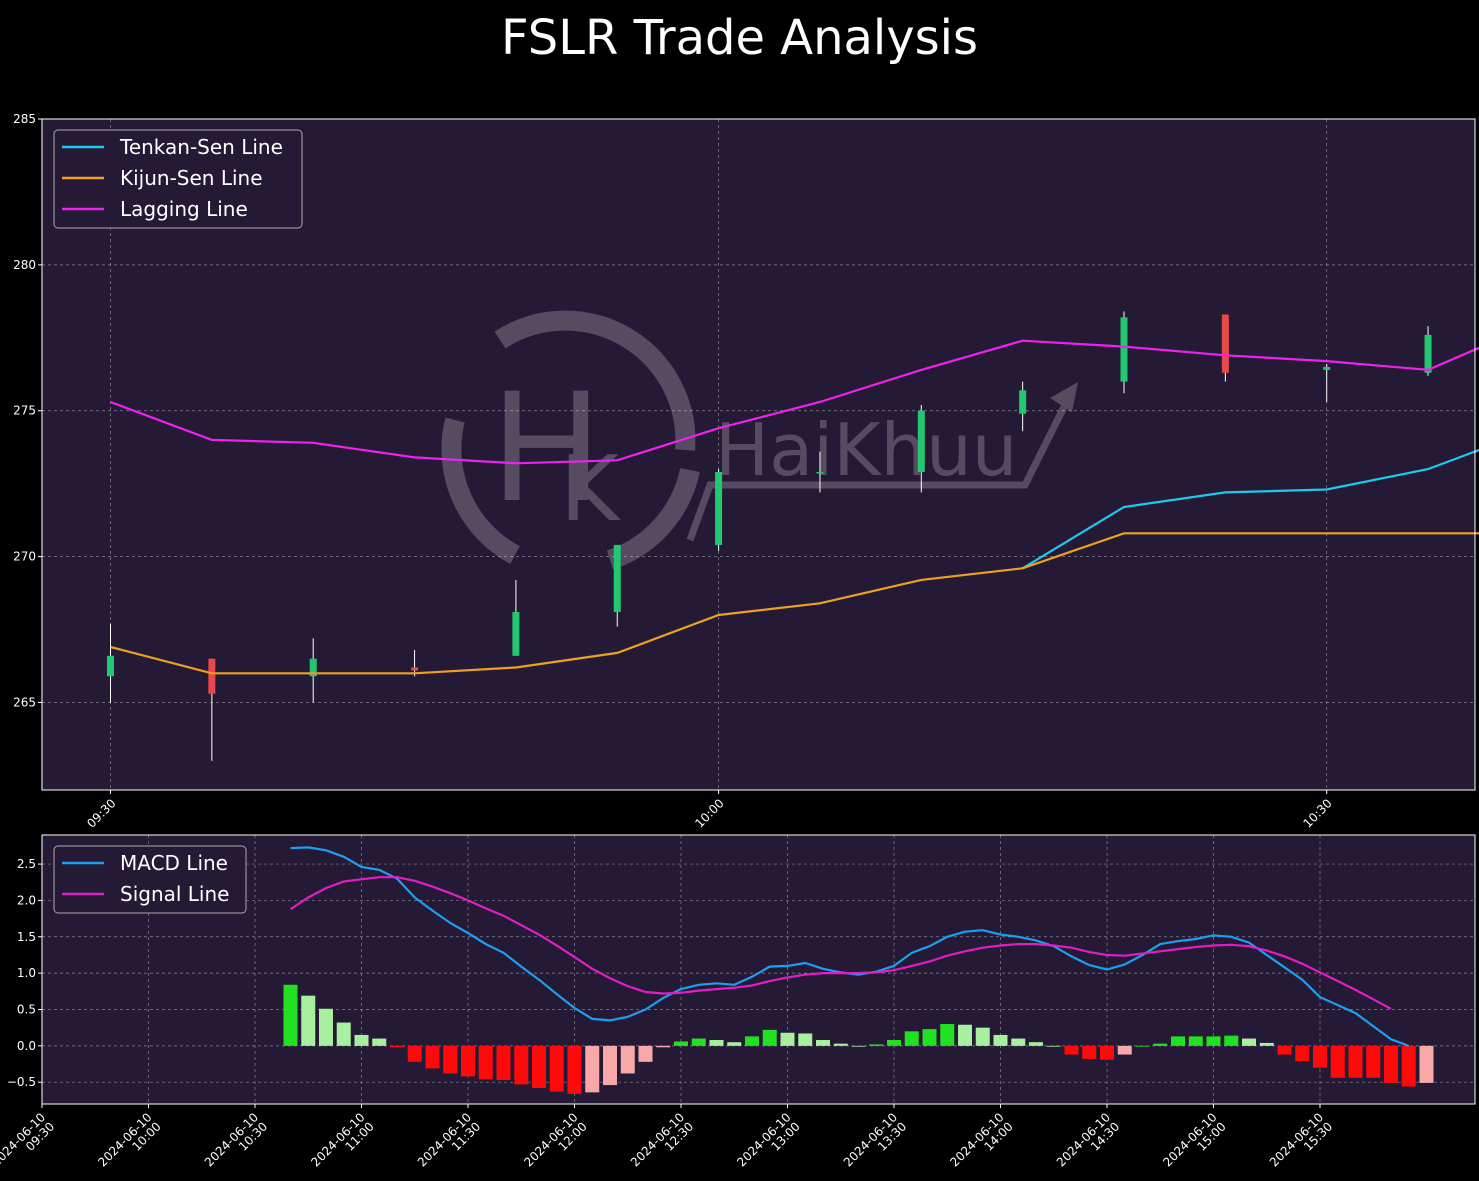 This screenshot has height=1181, width=1479. I want to click on macd-x-tick-label: 2024-06-1011:30, so click(449, 1144).